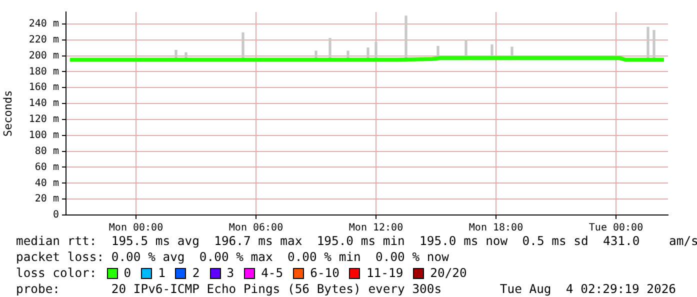 The image size is (697, 297). What do you see at coordinates (43, 120) in the screenshot?
I see `y-tick-label: 120 m` at bounding box center [43, 120].